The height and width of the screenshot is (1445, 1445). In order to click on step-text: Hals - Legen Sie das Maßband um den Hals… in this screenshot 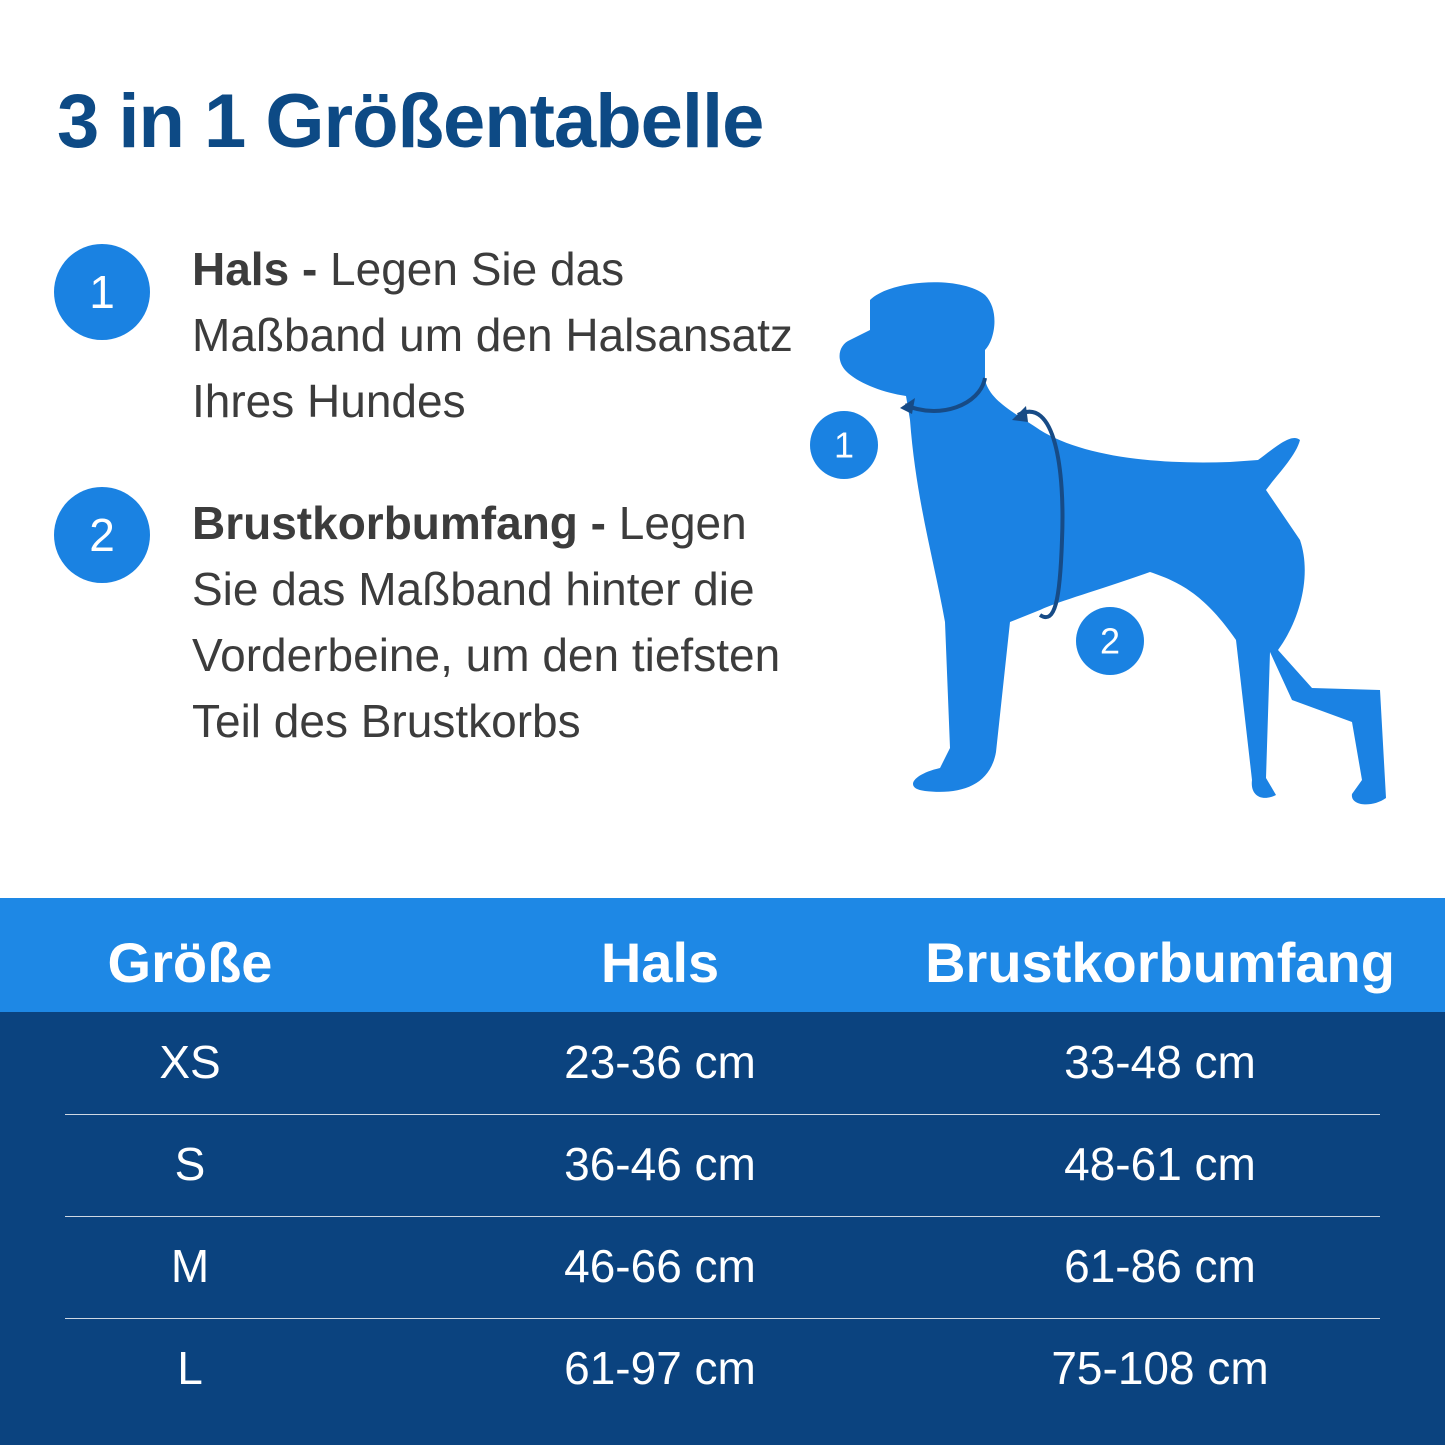, I will do `click(502, 335)`.